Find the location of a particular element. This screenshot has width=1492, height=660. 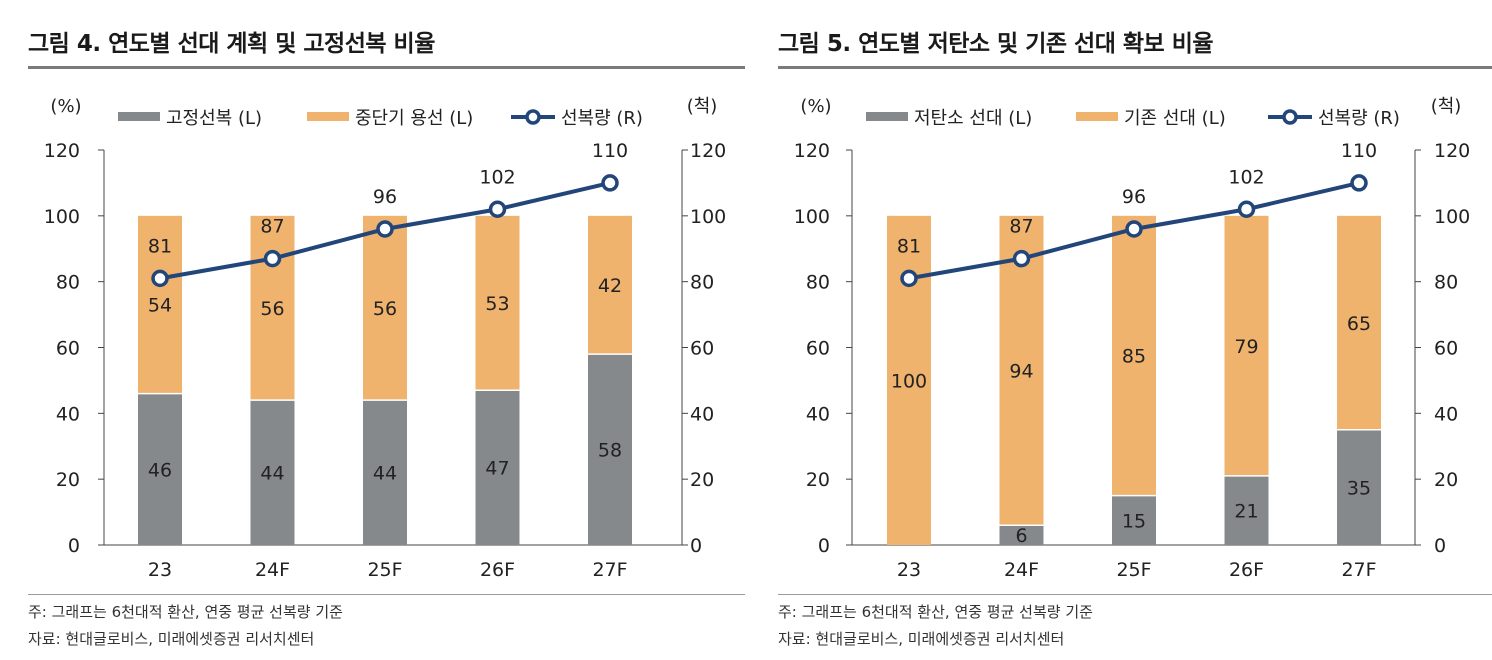

bar-label-upper: 56 is located at coordinates (385, 309).